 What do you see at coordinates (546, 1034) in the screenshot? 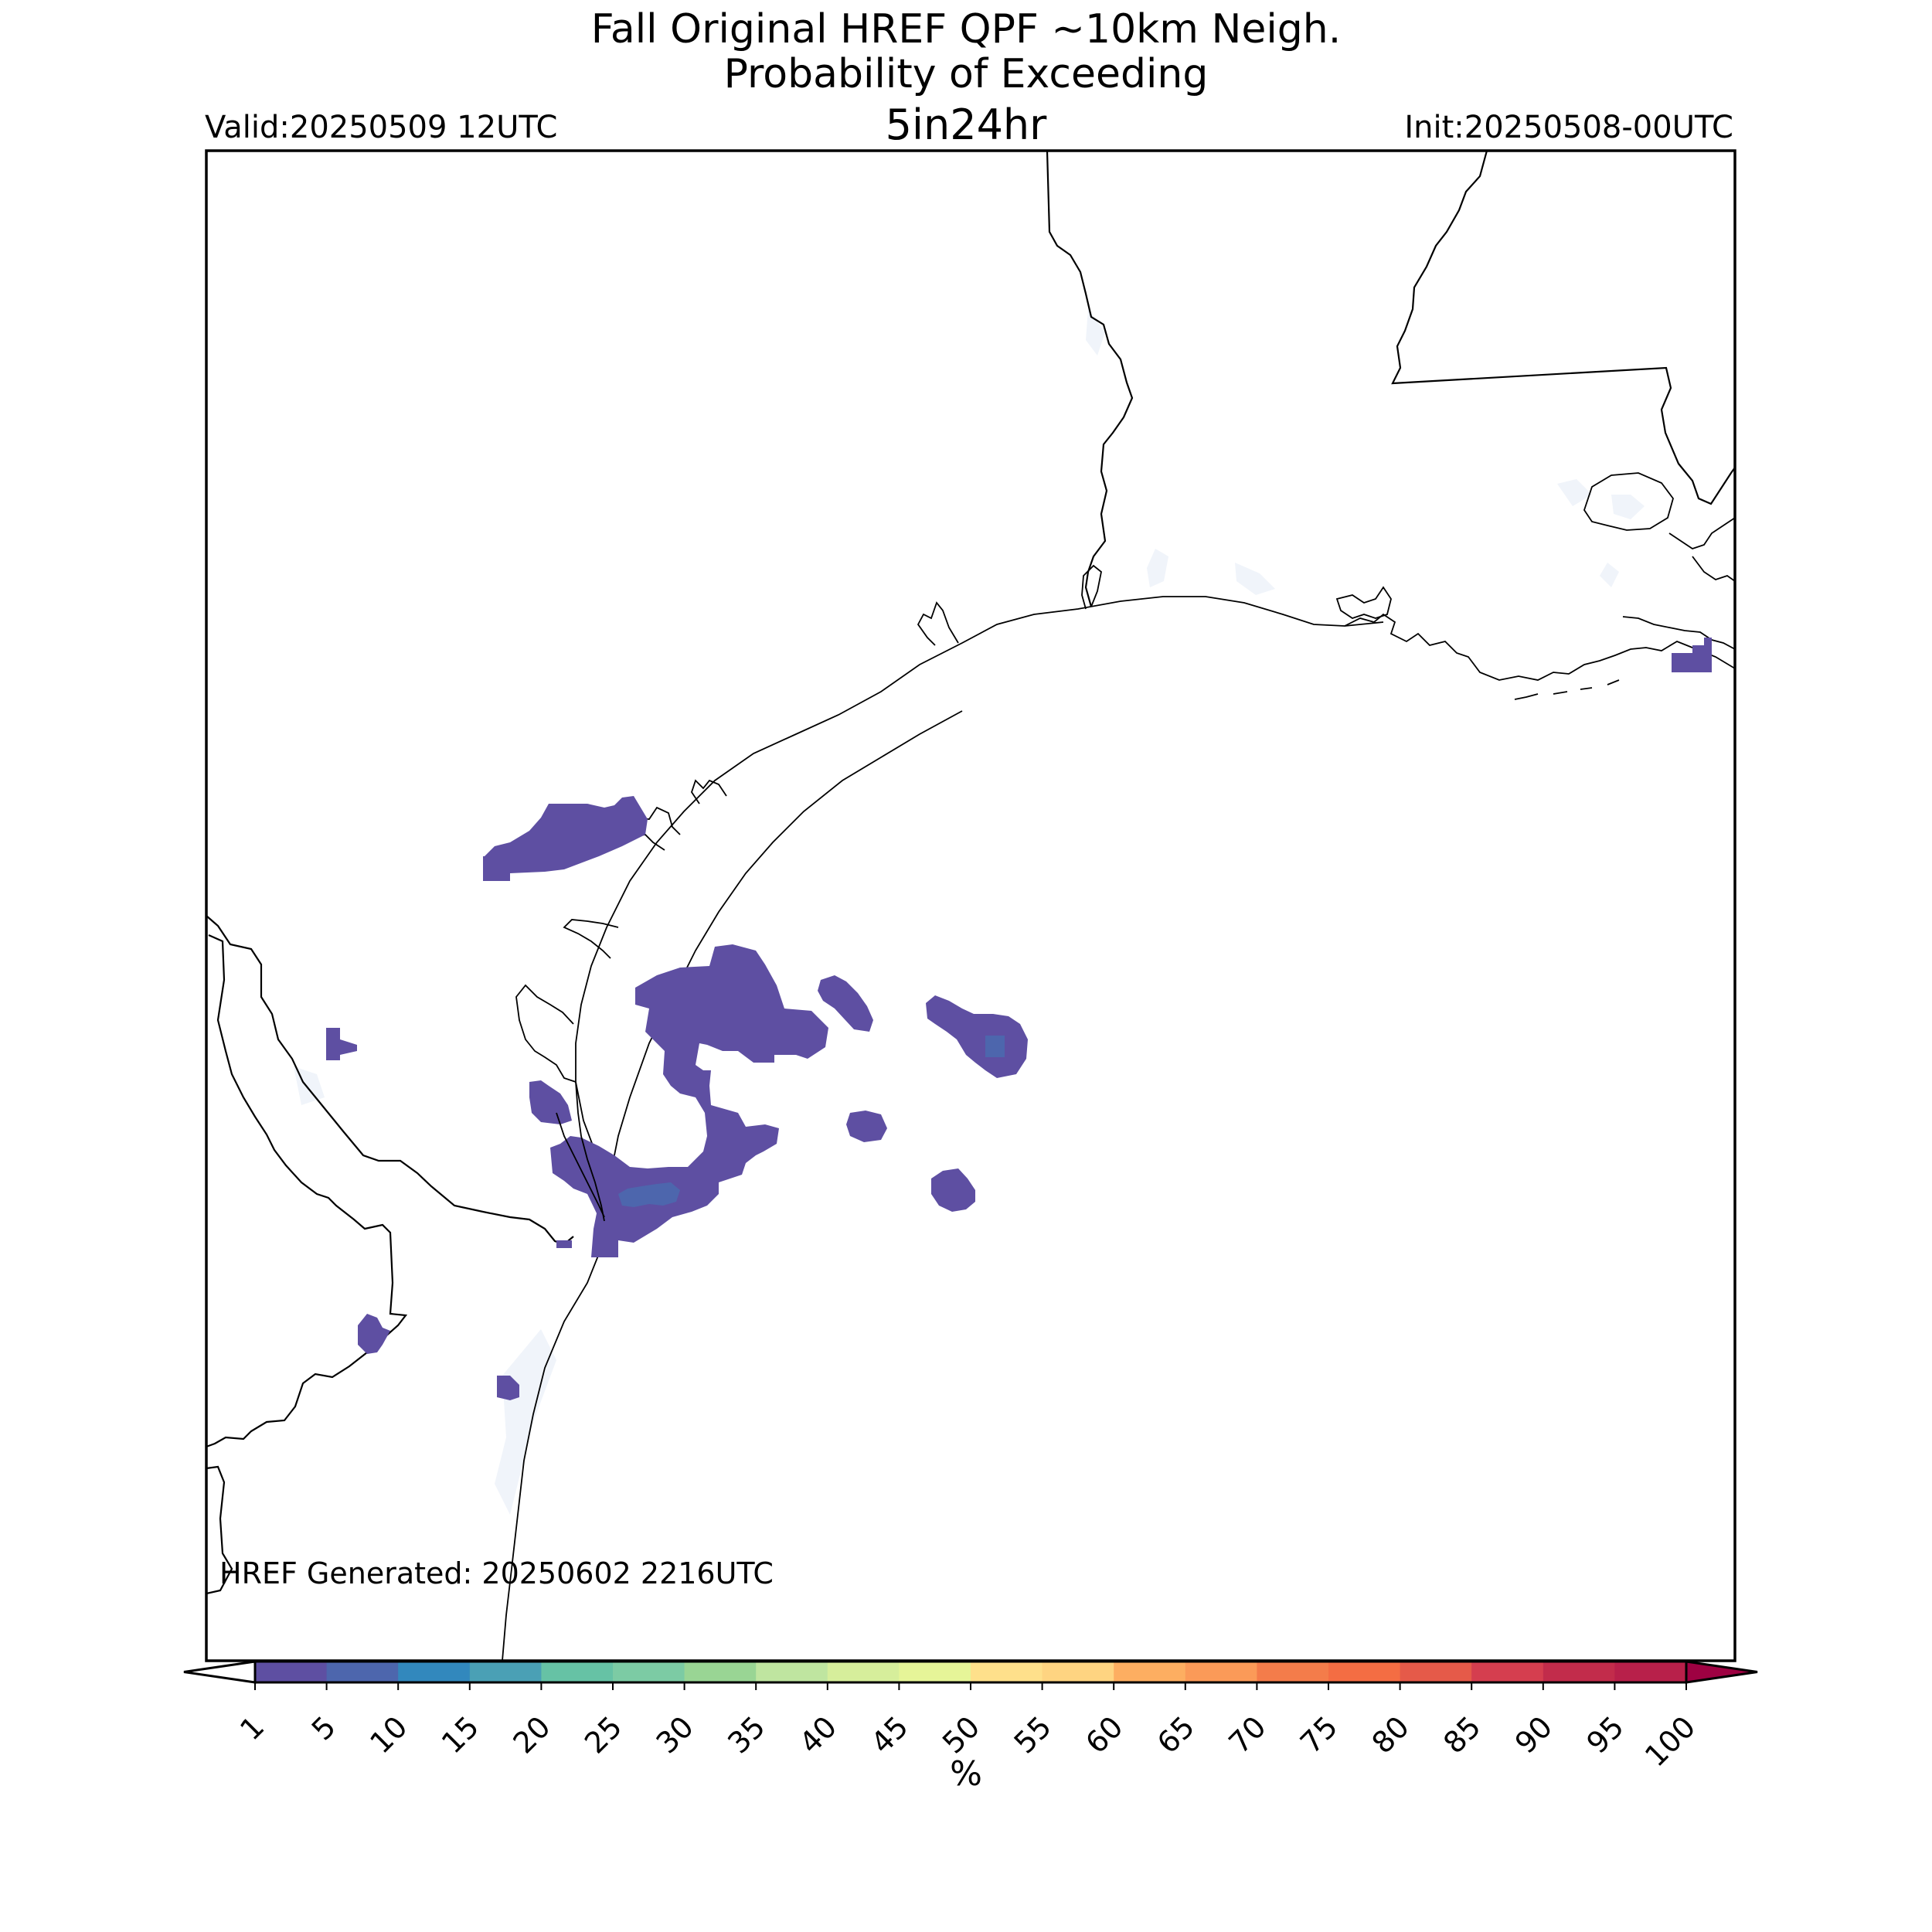
I see `corpus-inlets` at bounding box center [546, 1034].